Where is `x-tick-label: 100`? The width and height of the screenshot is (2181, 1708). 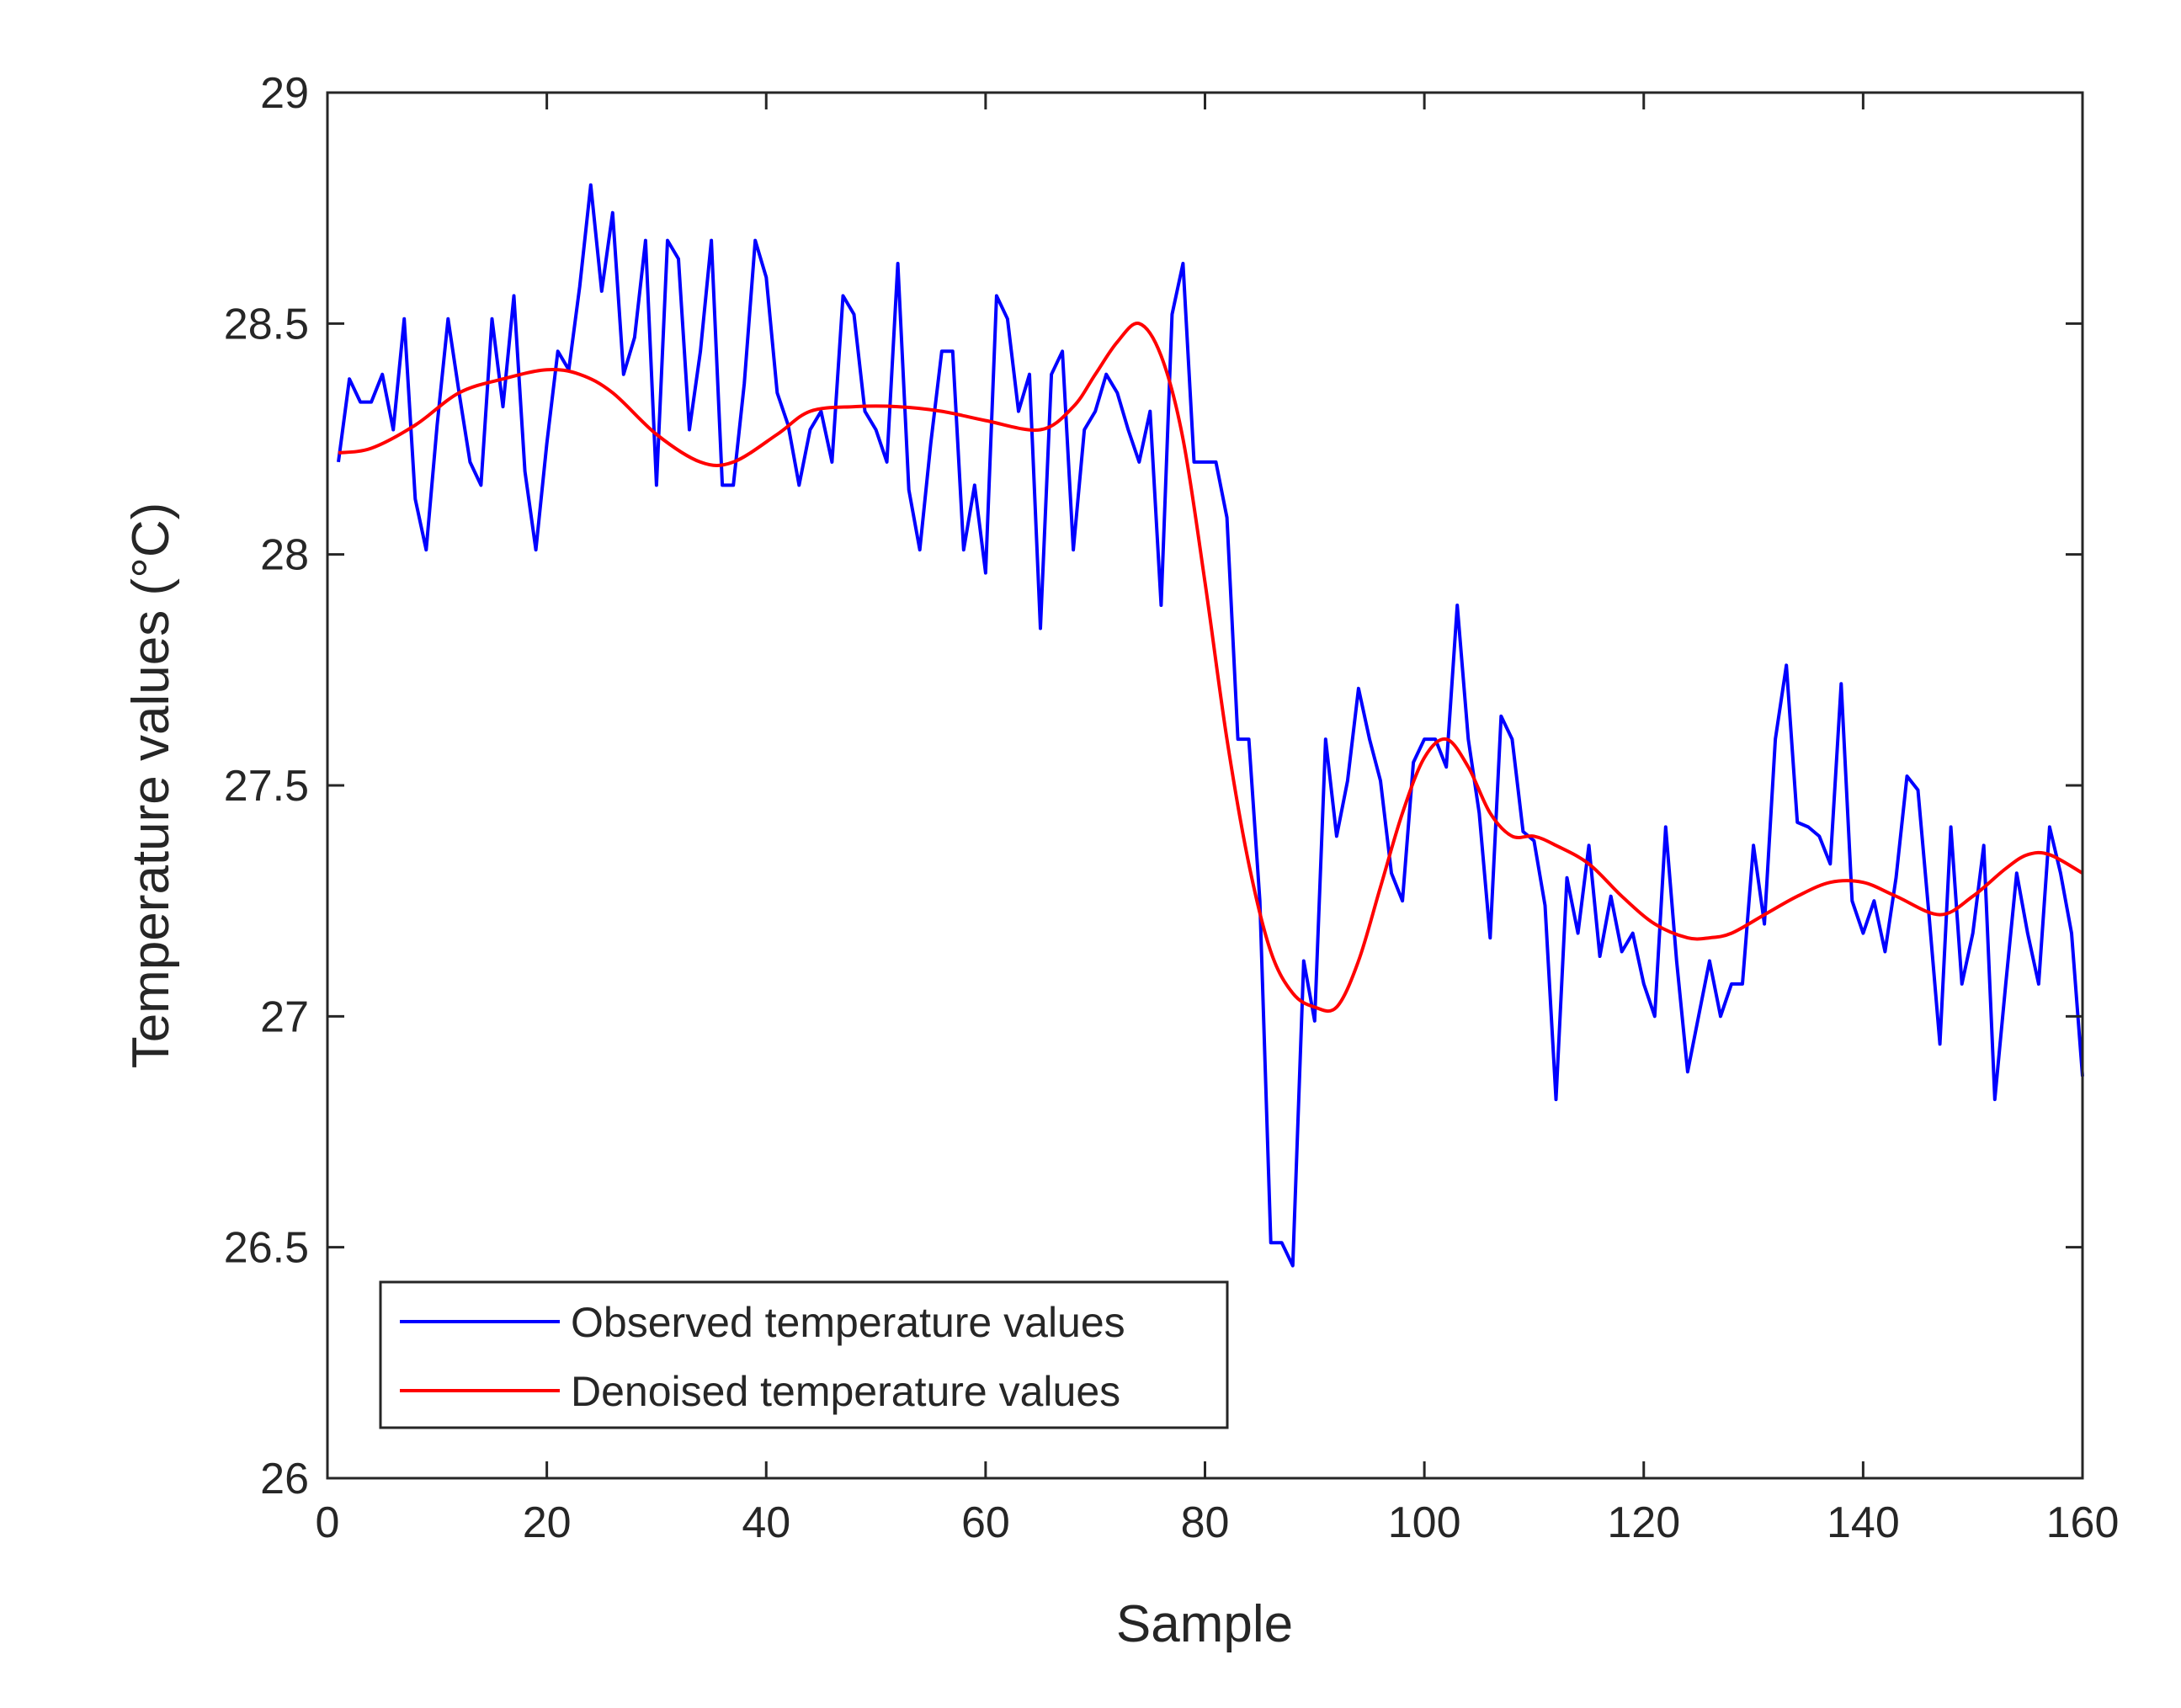
x-tick-label: 100 is located at coordinates (1424, 1522).